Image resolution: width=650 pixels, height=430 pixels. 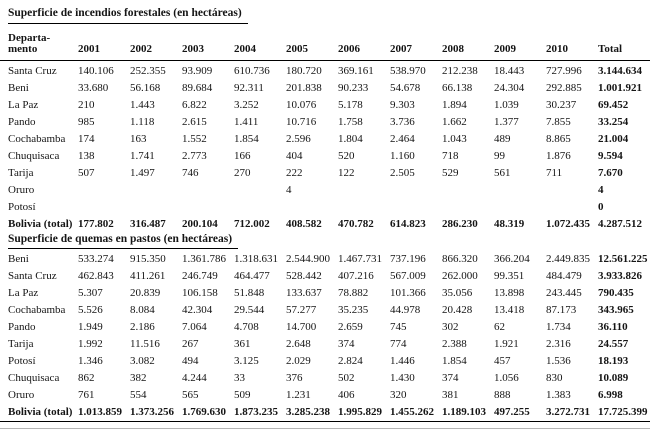 I want to click on header-department-line1: Departa-, so click(x=29, y=37).